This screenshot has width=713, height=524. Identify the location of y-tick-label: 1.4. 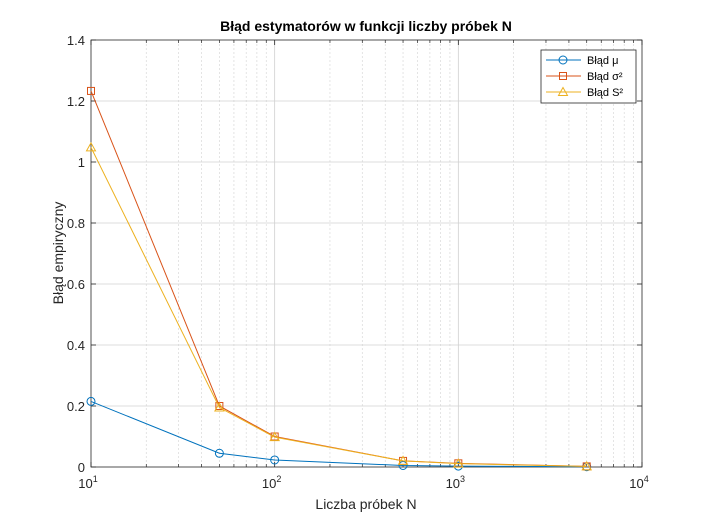
(76, 40).